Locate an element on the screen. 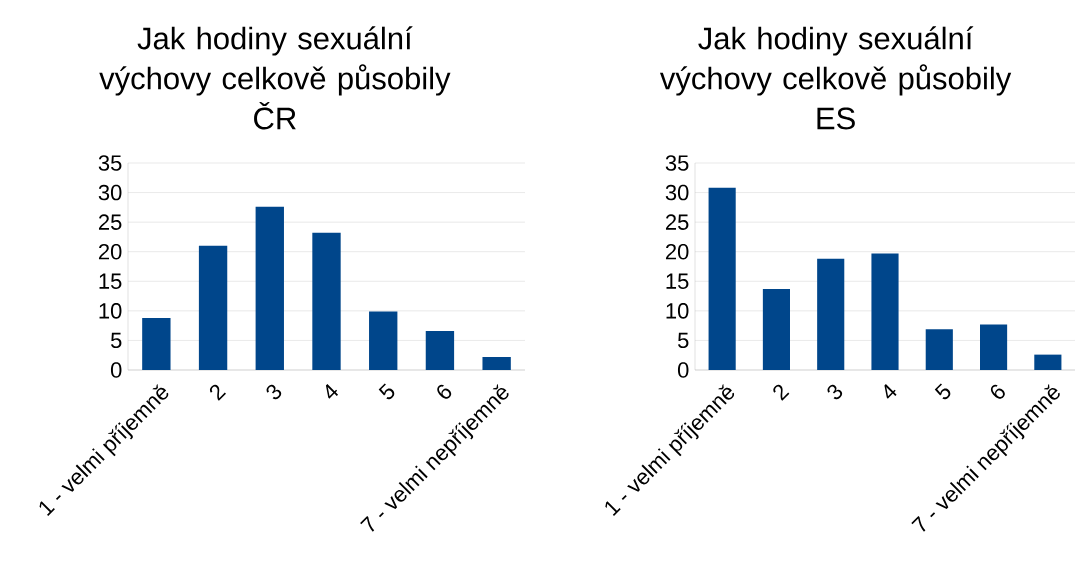  chart-subtitle: ES is located at coordinates (836, 118).